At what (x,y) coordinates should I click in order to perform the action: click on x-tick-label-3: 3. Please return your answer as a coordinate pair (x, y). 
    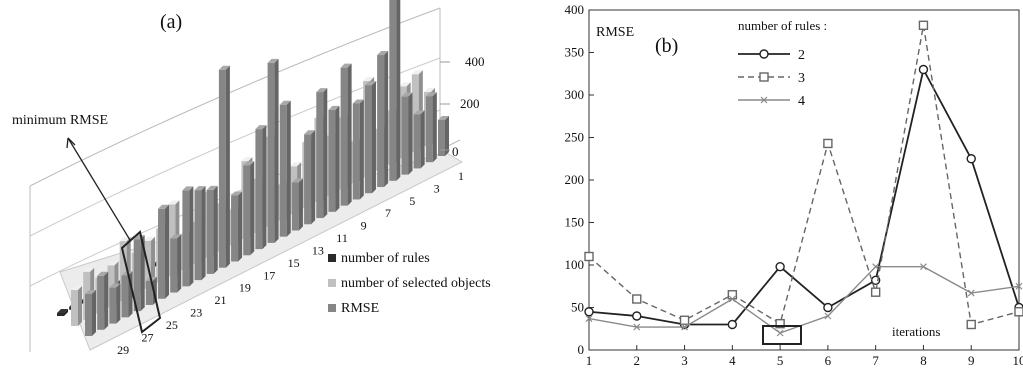
    Looking at the image, I should click on (684, 359).